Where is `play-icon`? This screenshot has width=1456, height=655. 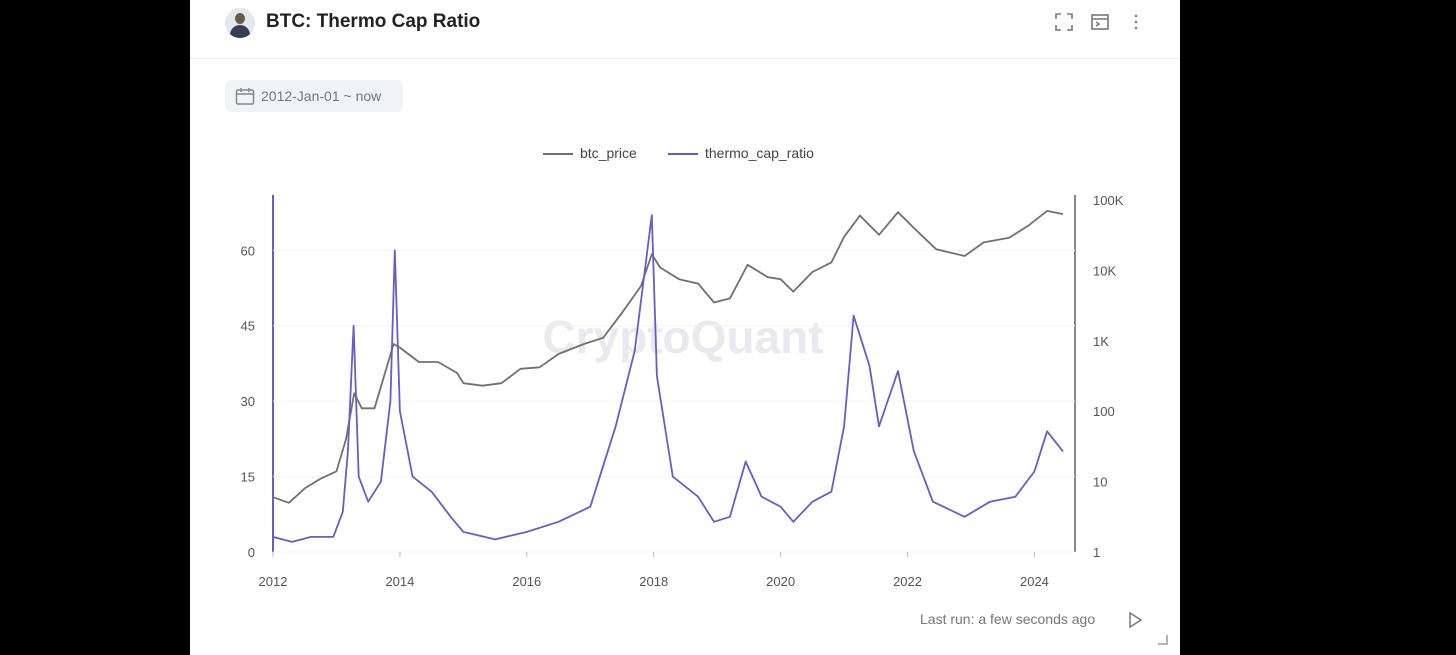 play-icon is located at coordinates (1135, 620).